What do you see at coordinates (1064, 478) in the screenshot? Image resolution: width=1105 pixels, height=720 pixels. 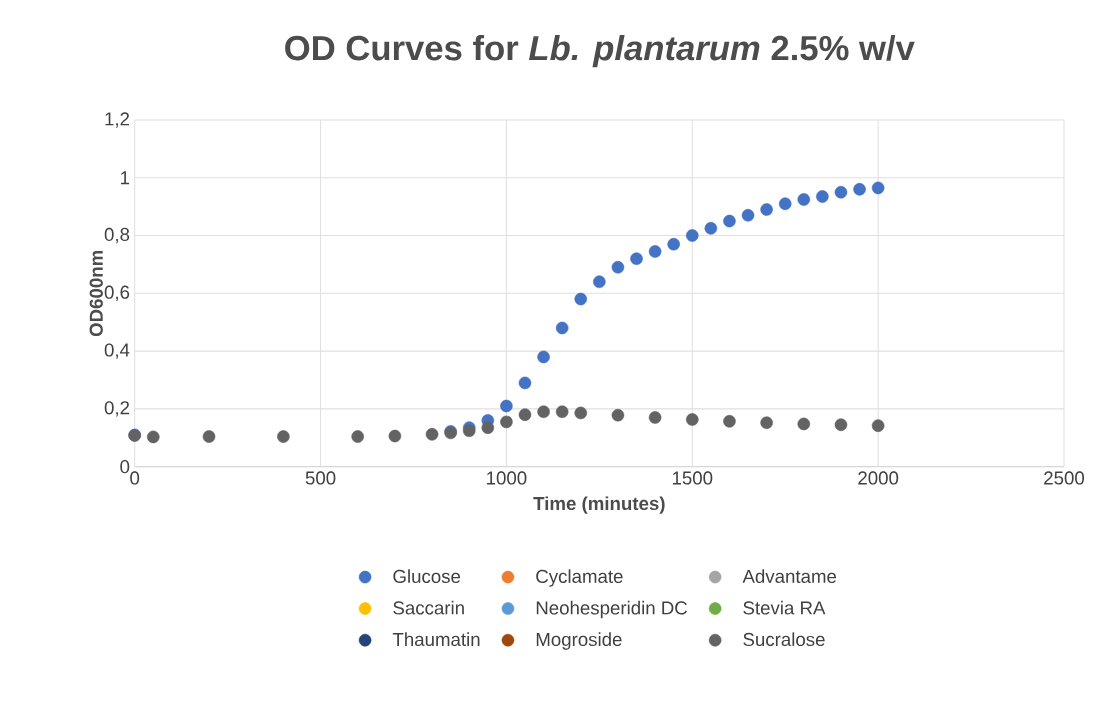 I see `x-tick-label: 2500` at bounding box center [1064, 478].